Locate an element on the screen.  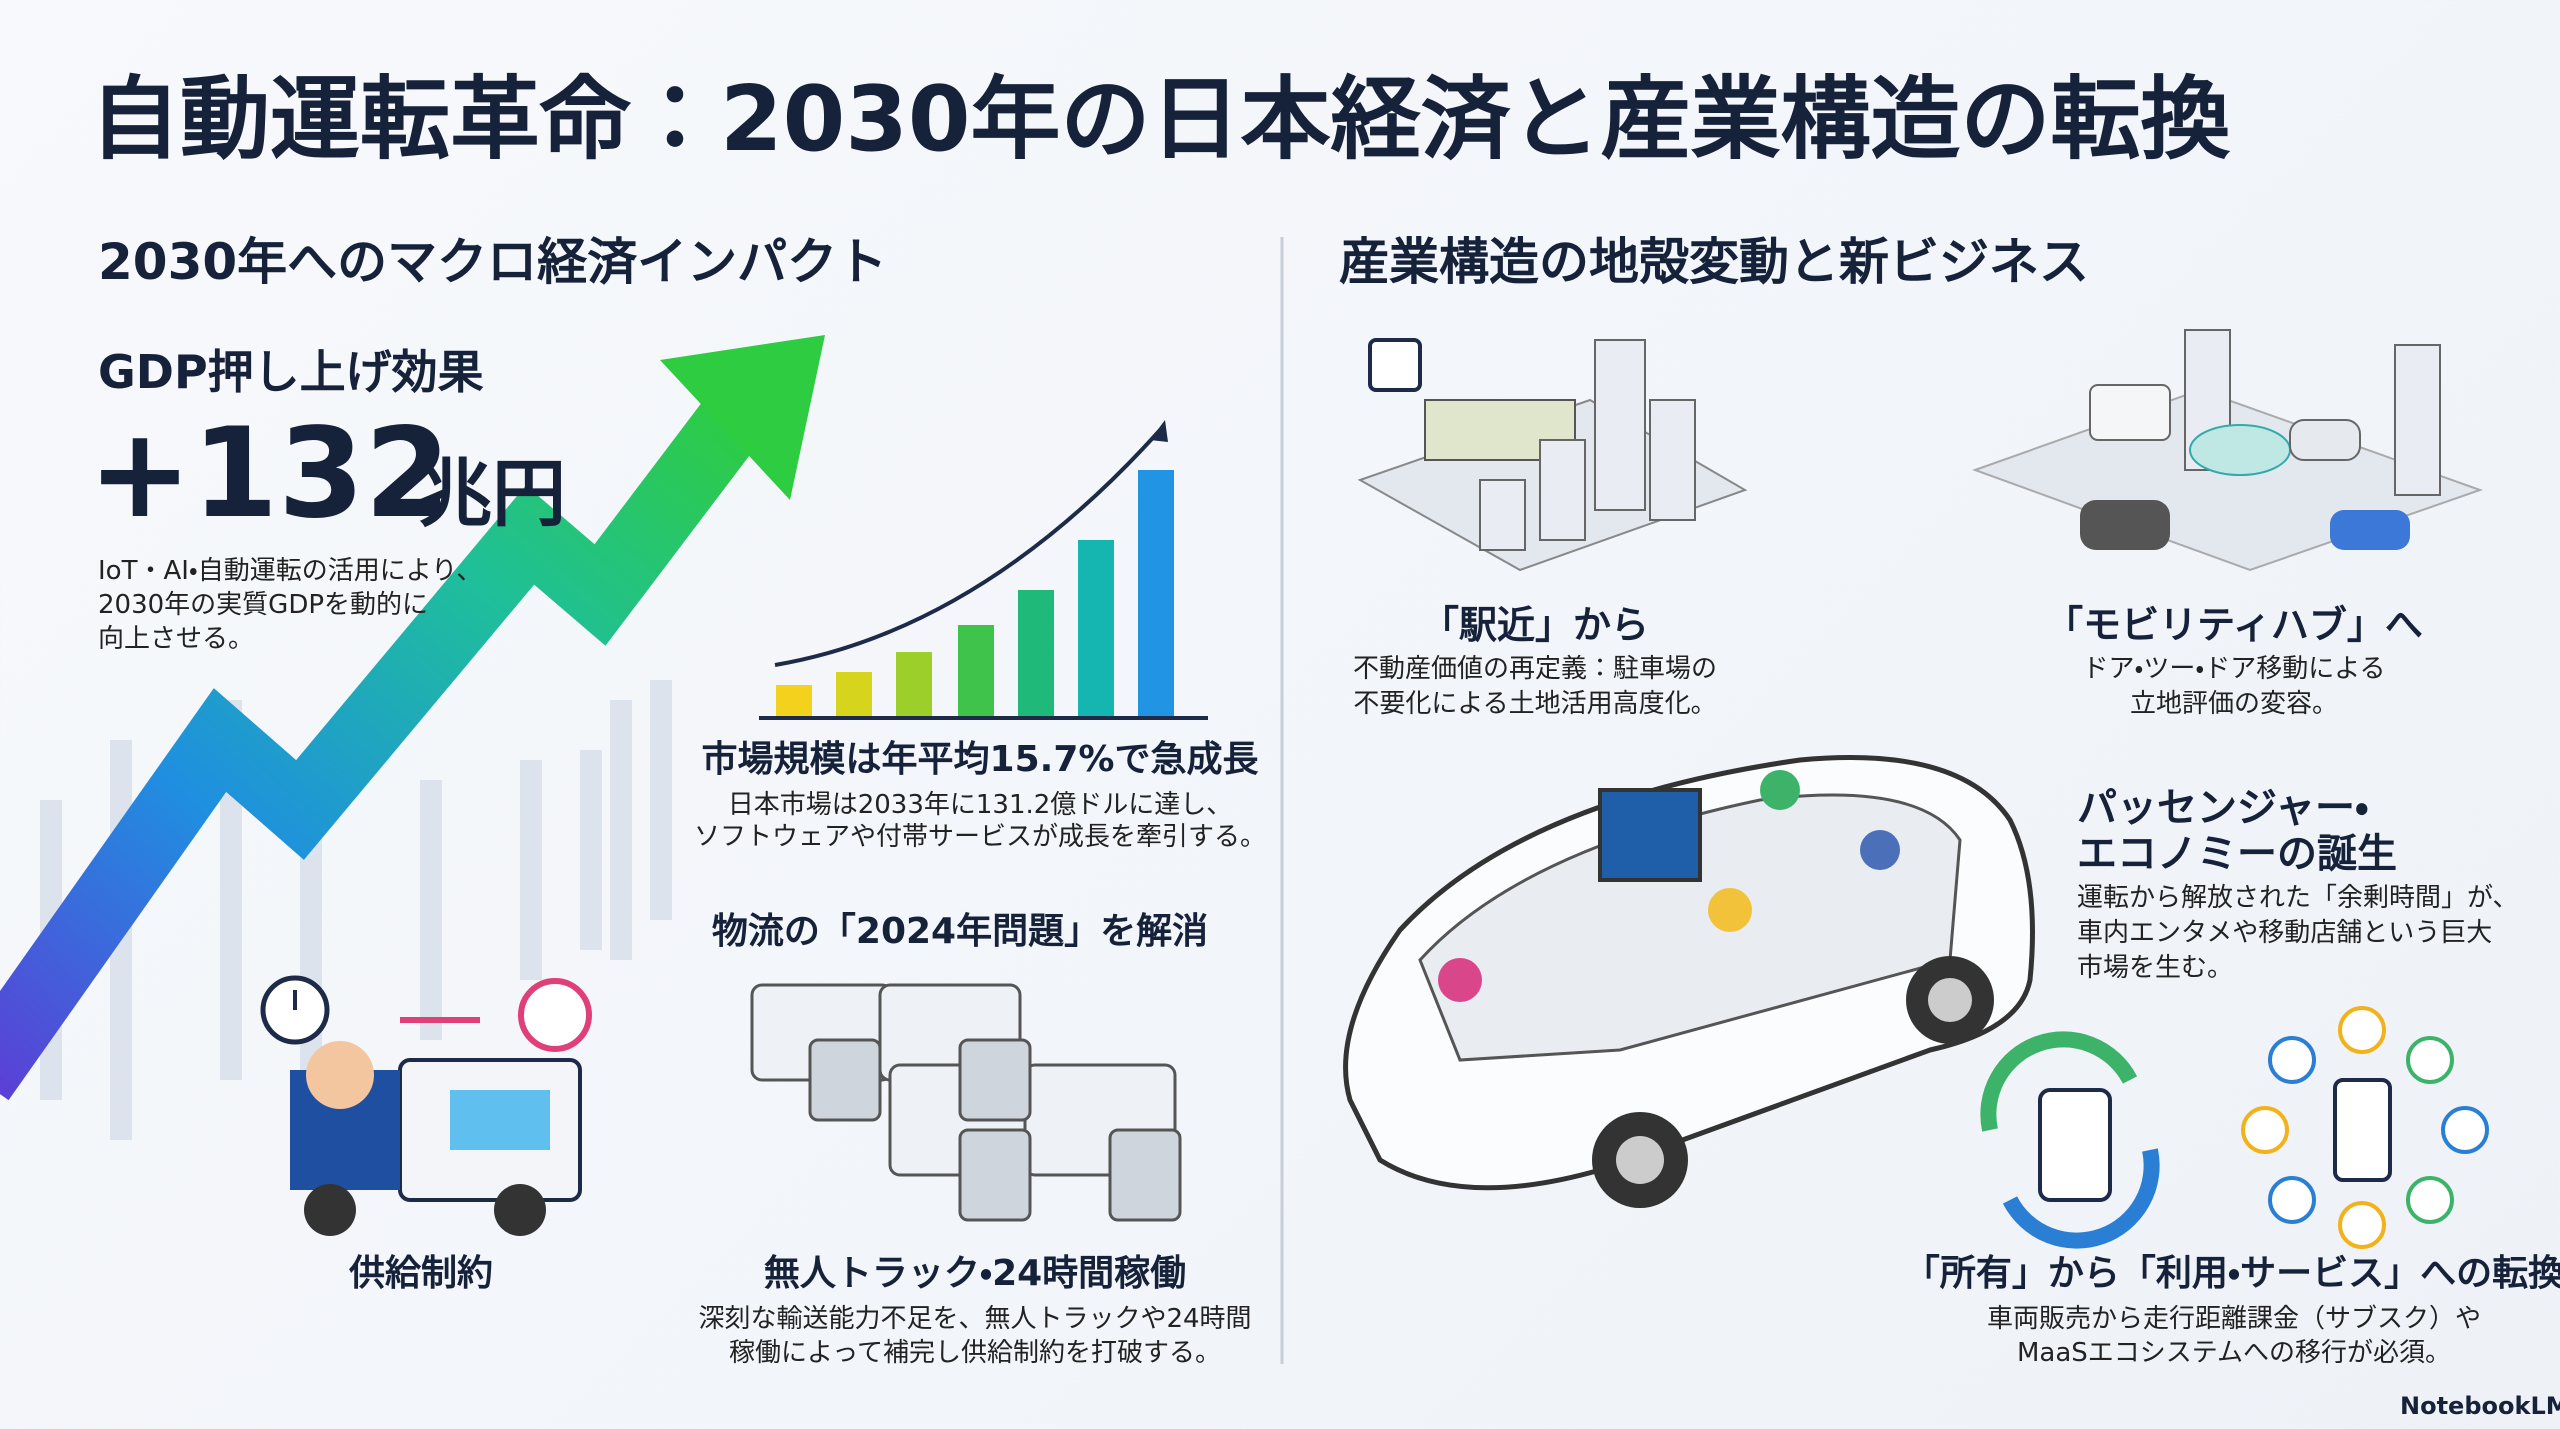
logistics-title: 物流の「2024年問題」を解消 is located at coordinates (960, 931).